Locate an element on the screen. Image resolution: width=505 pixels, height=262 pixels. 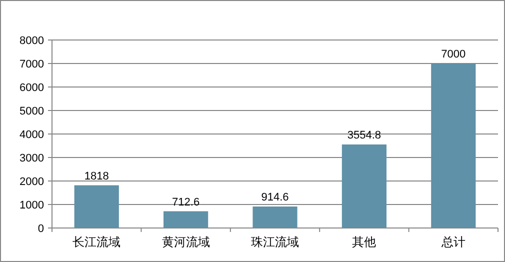
x-tick-label: 珠江流域 is located at coordinates (275, 242).